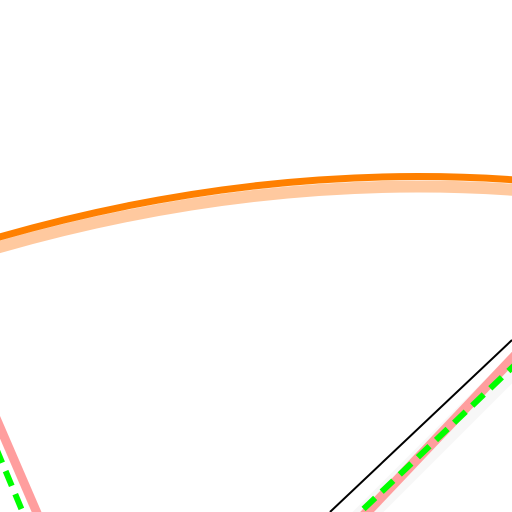 The image size is (512, 512). I want to click on line-band-left, so click(21, 464).